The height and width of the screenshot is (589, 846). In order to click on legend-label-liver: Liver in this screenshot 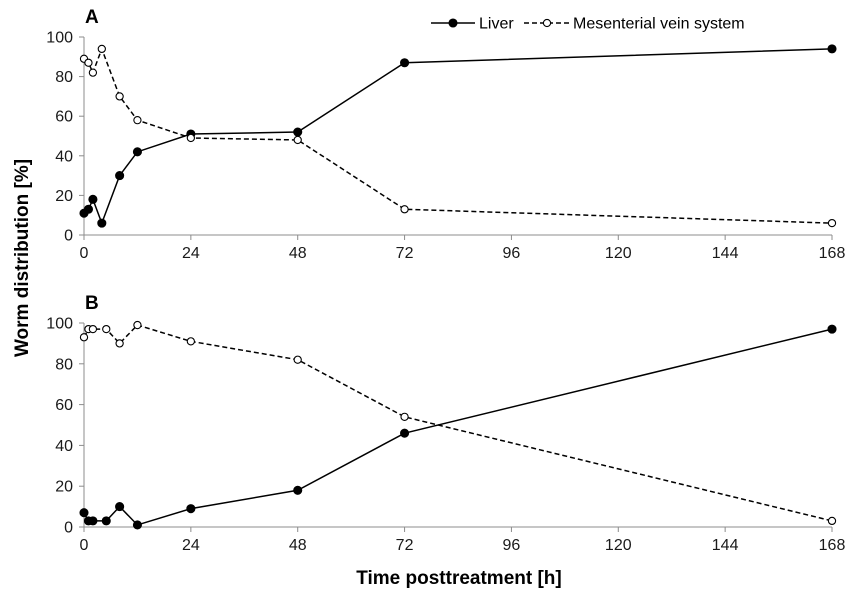, I will do `click(496, 24)`.